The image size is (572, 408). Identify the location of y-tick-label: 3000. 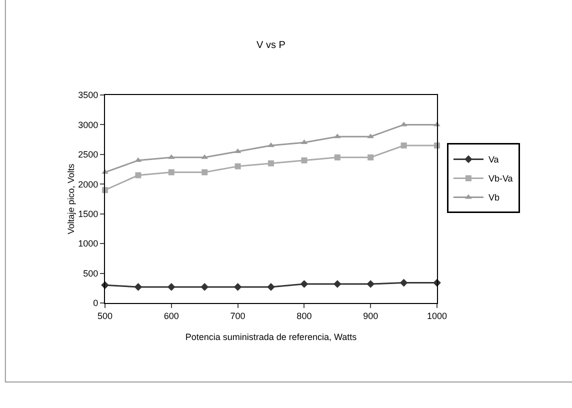
(88, 125).